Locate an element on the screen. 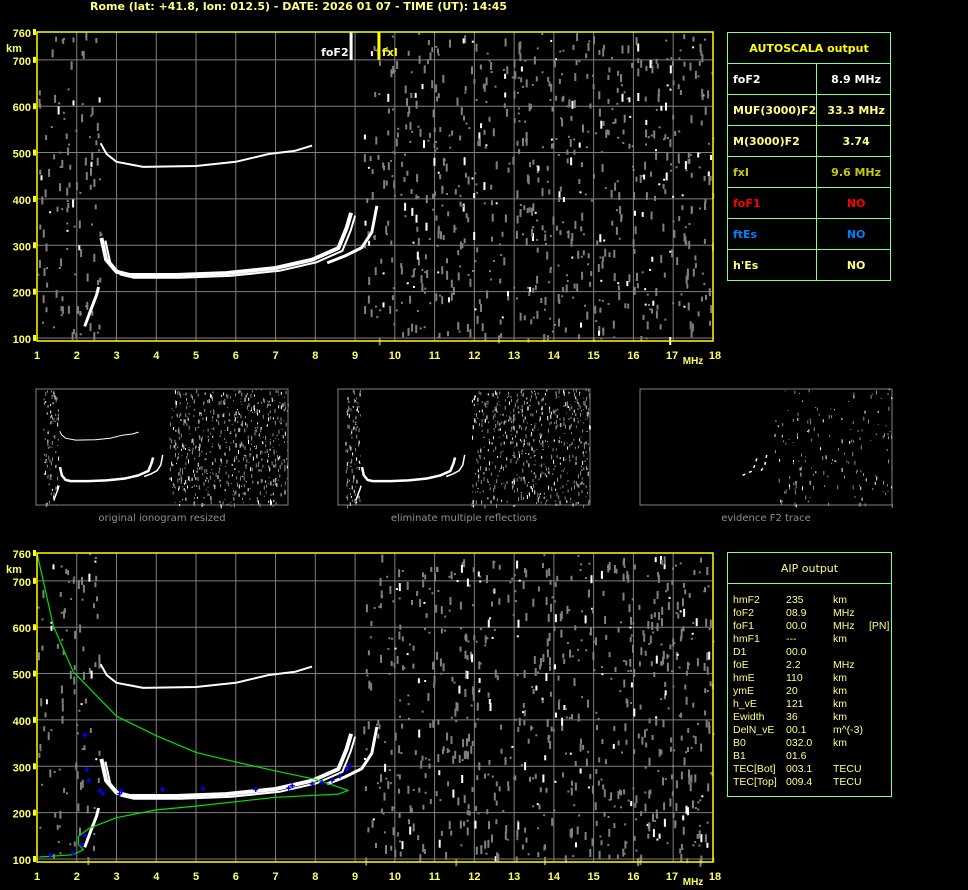 This screenshot has width=968, height=890. second-hop-trace is located at coordinates (206, 676).